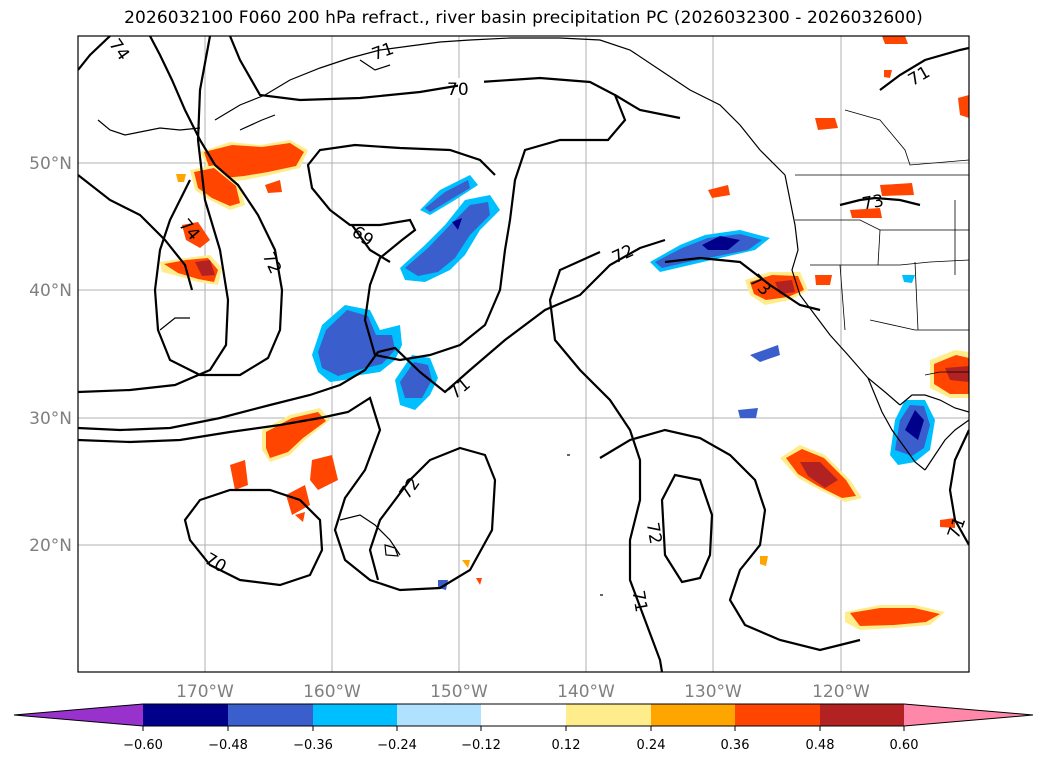 This screenshot has width=1047, height=765. What do you see at coordinates (50, 291) in the screenshot?
I see `lat-label-40n: 40°N` at bounding box center [50, 291].